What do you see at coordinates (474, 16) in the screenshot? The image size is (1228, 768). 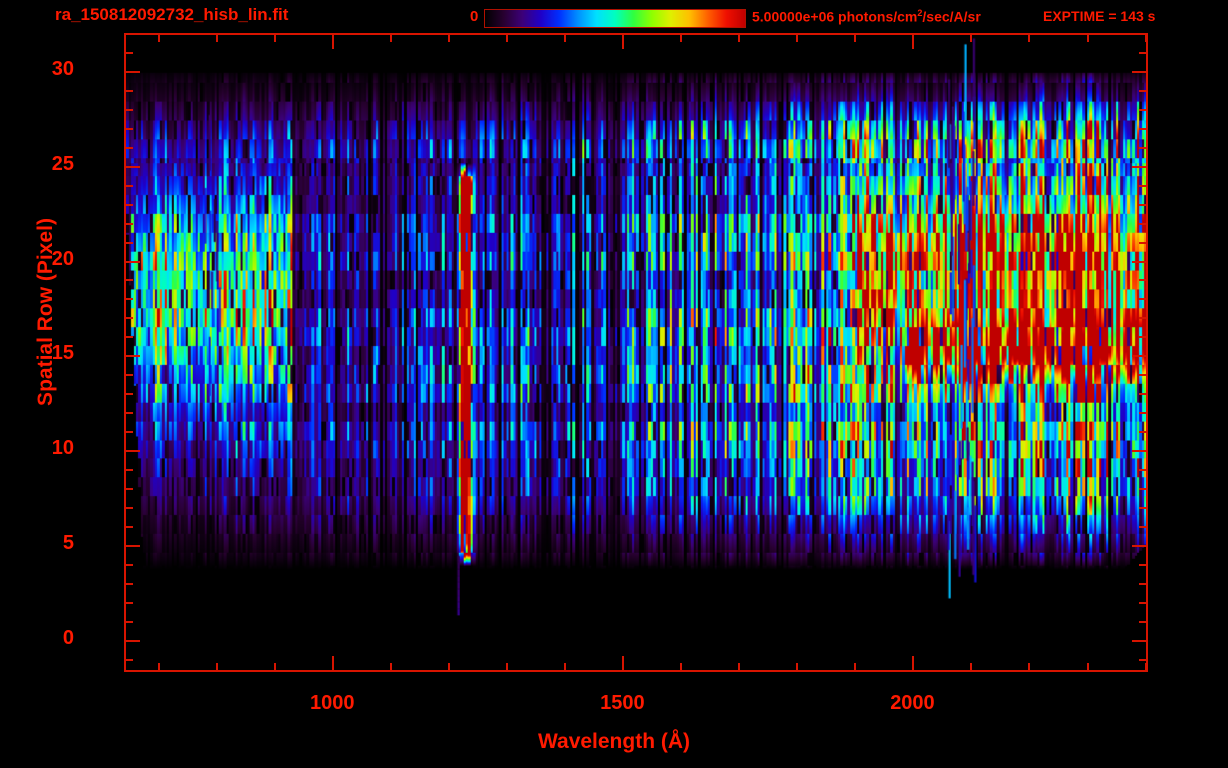 I see `colorbar-min-label: 0` at bounding box center [474, 16].